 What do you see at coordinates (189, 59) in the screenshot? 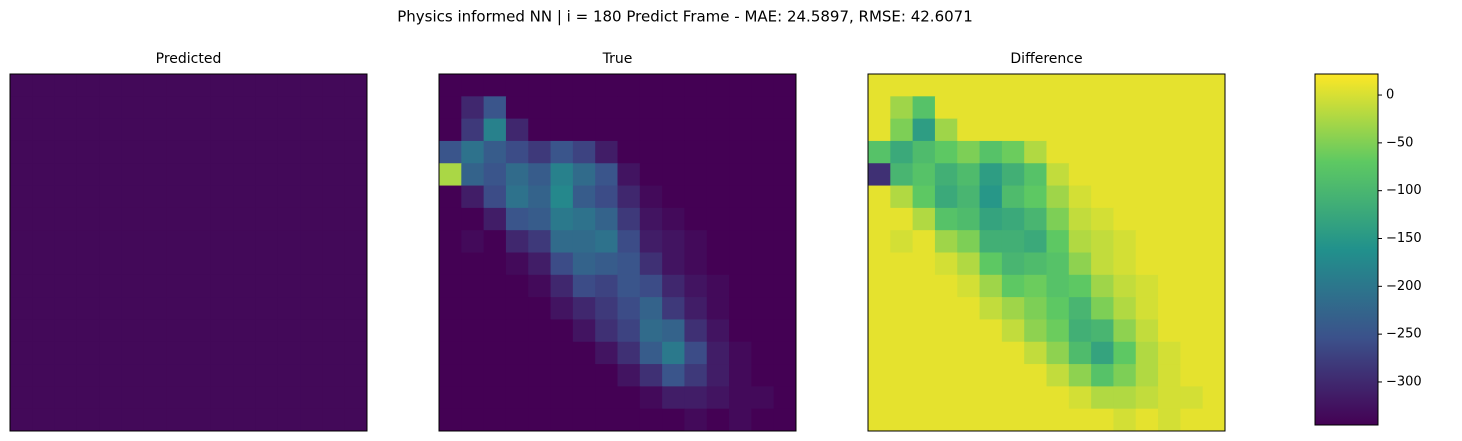
I see `panel-title: Predicted` at bounding box center [189, 59].